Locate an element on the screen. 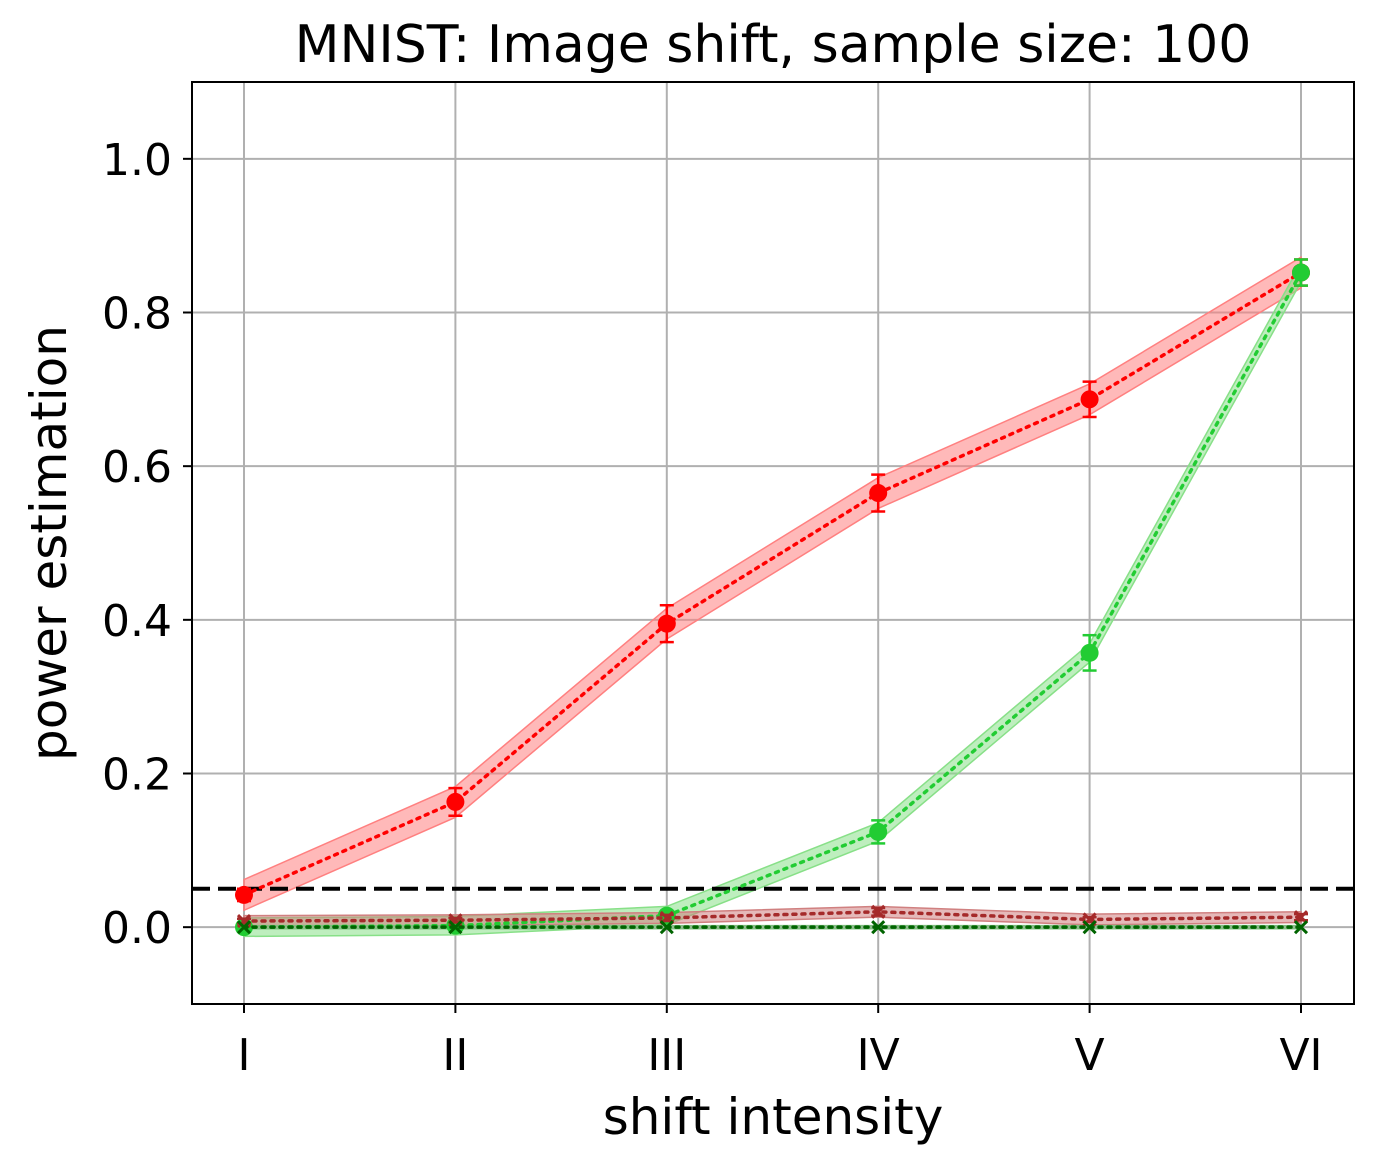 The height and width of the screenshot is (1166, 1374). y-tick-label: 0.2 is located at coordinates (137, 775).